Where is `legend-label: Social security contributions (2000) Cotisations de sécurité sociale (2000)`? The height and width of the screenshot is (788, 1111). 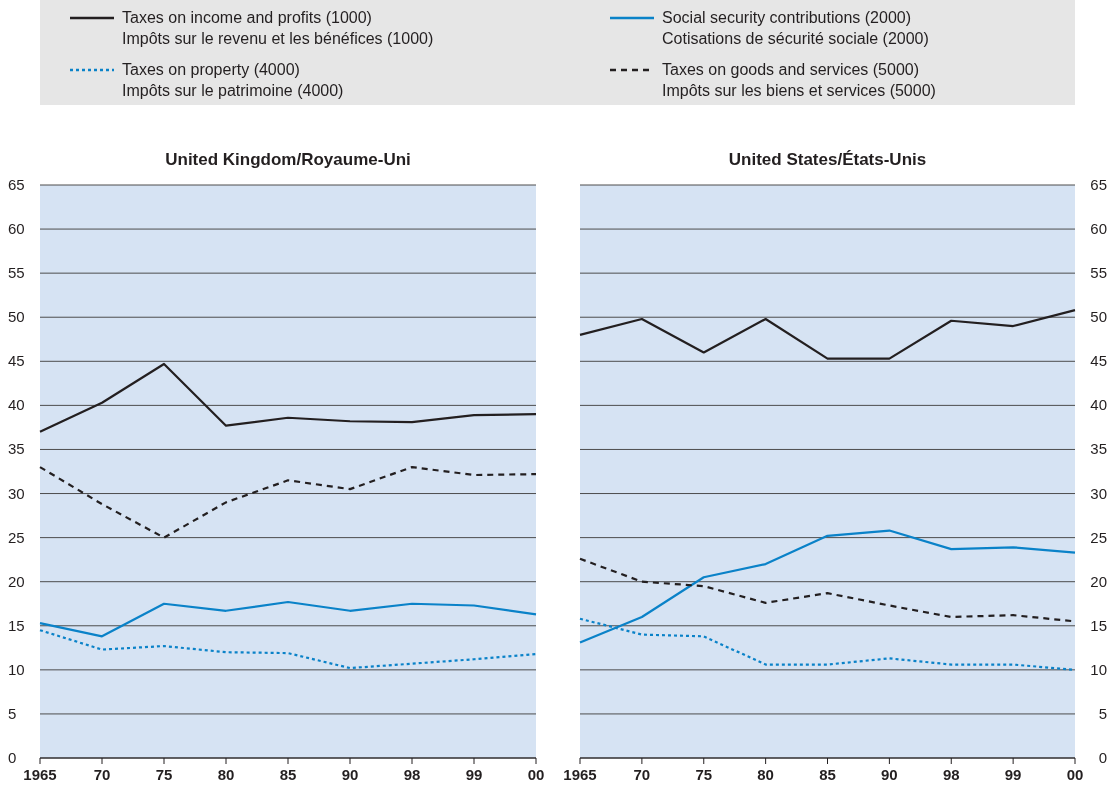
legend-label: Social security contributions (2000) Cotisations de sécurité sociale (2000) is located at coordinates (795, 28).